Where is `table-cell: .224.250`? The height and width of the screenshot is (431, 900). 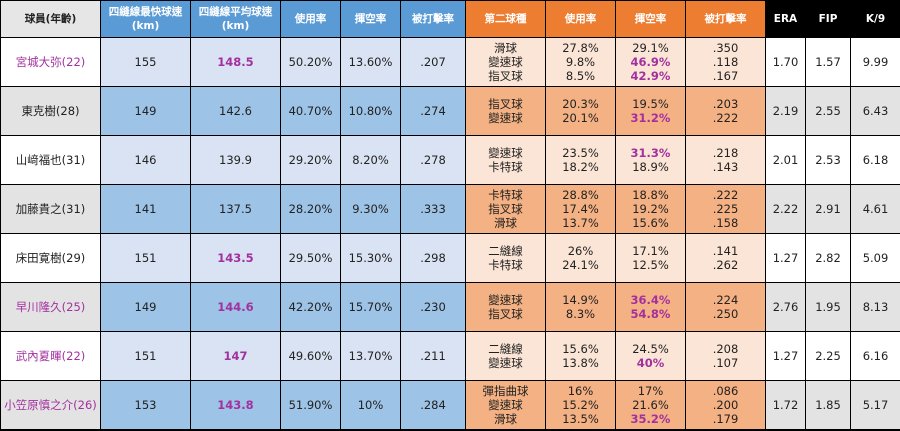 table-cell: .224.250 is located at coordinates (725, 307).